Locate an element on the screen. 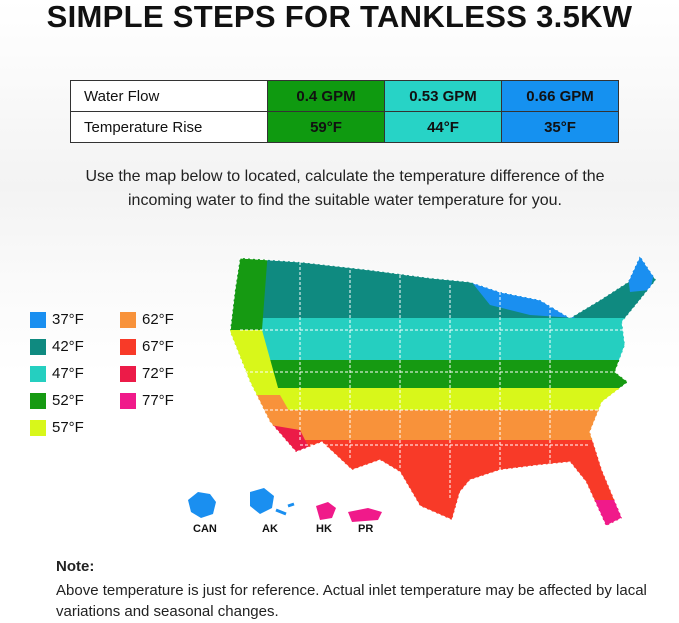  legend-label: 67°F is located at coordinates (158, 346).